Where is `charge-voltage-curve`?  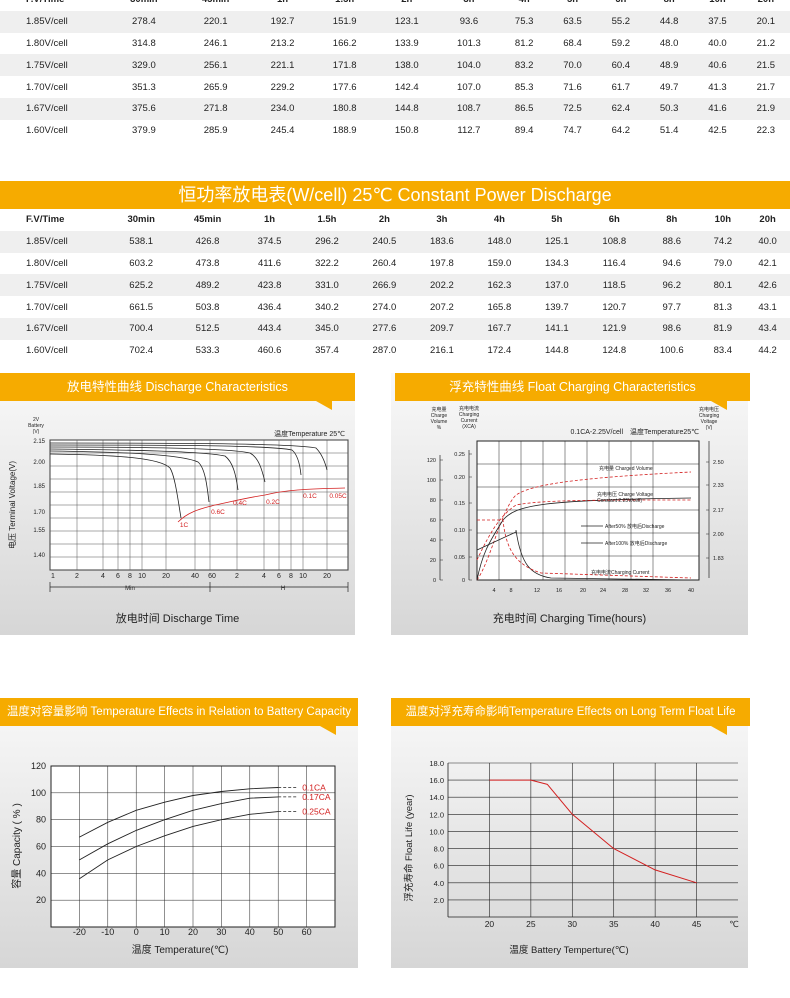 charge-voltage-curve is located at coordinates (584, 539).